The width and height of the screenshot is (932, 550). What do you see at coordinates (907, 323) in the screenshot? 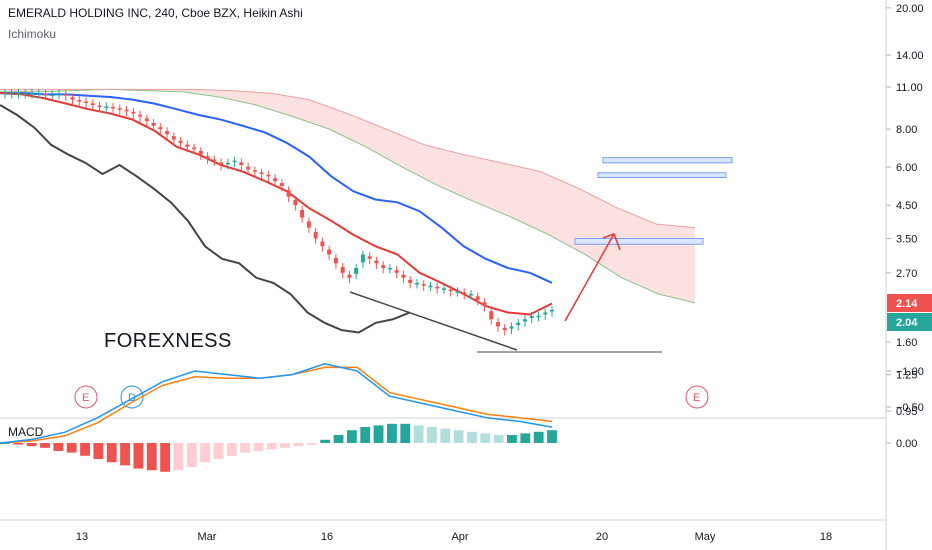
I see `price-label: 2.04` at bounding box center [907, 323].